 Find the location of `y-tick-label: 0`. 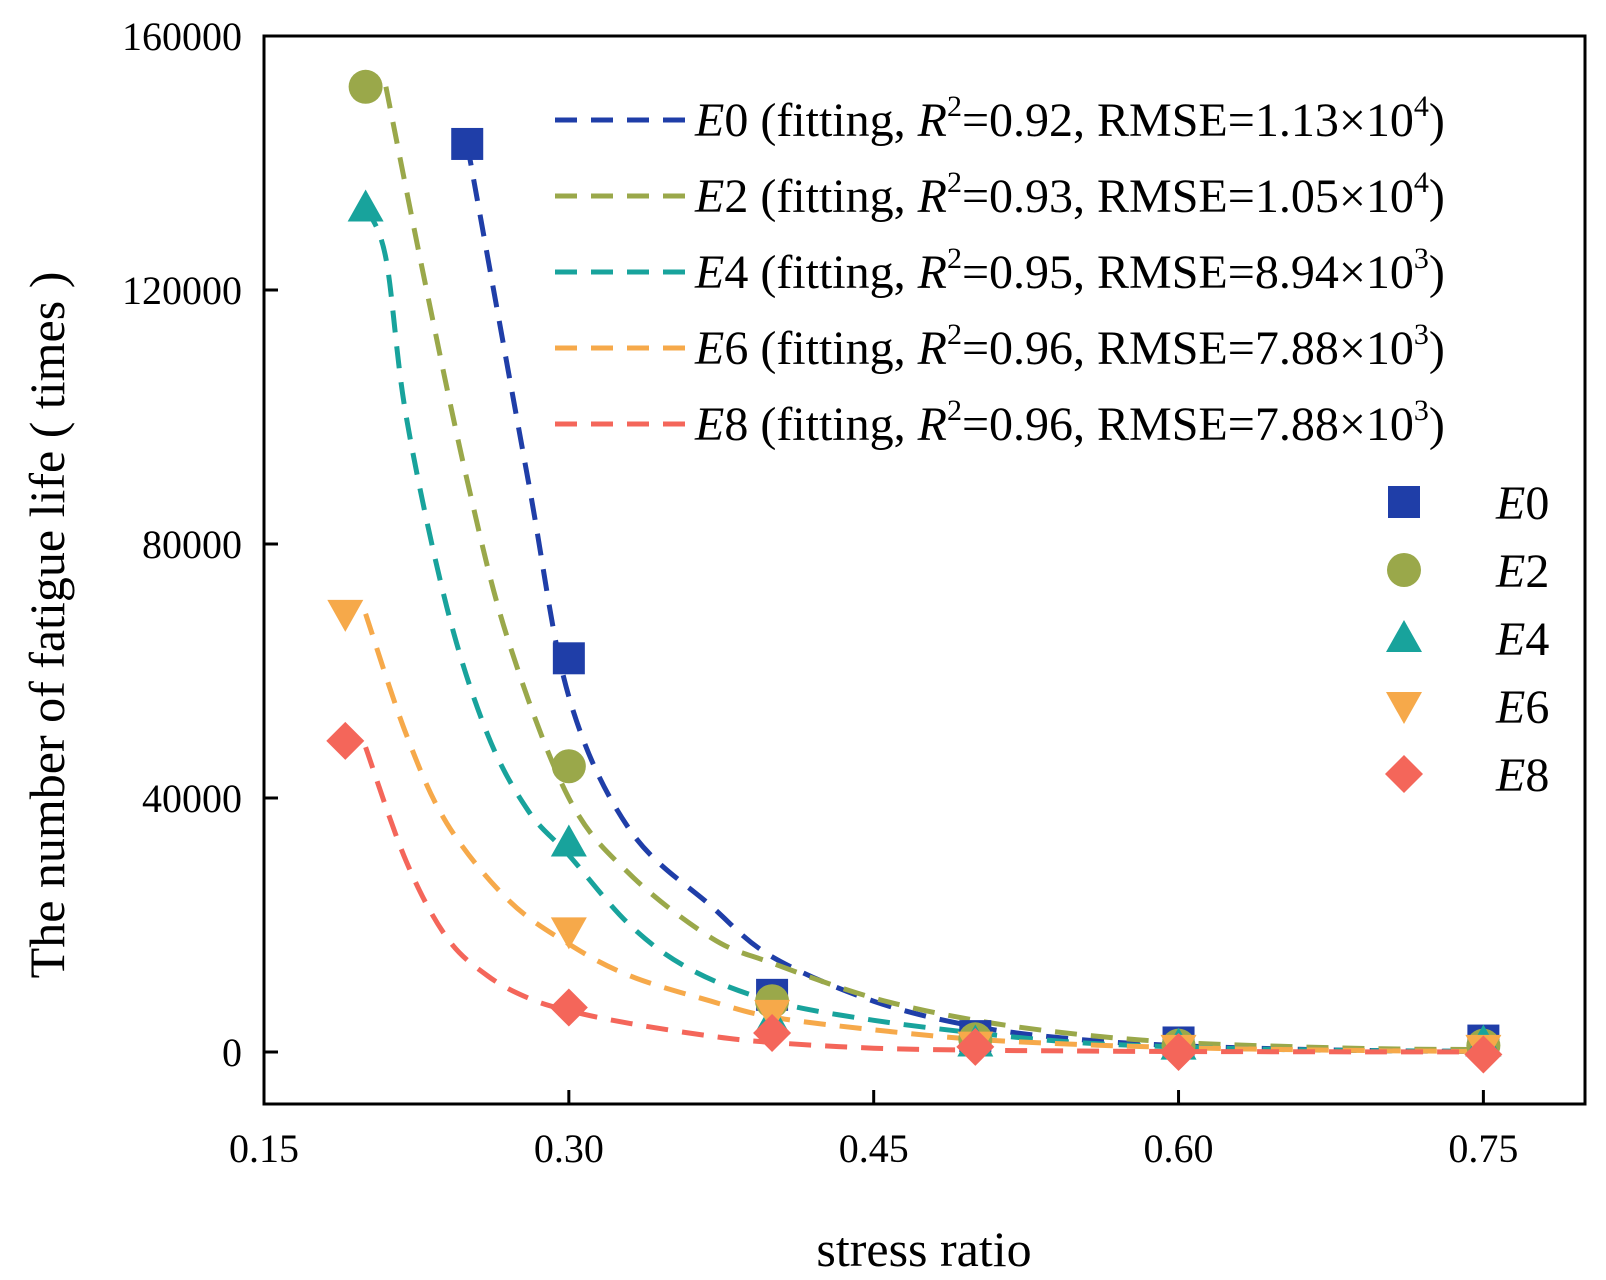

y-tick-label: 0 is located at coordinates (232, 1052).